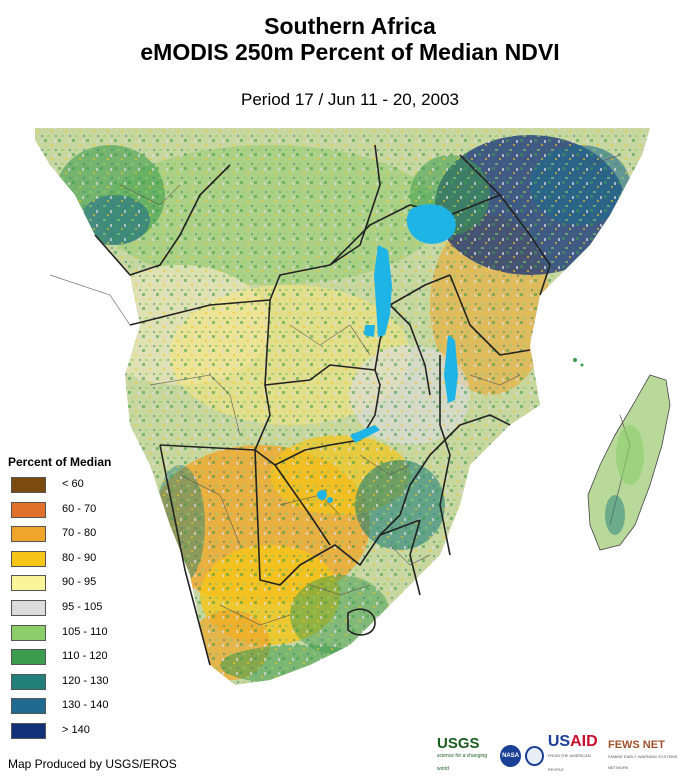 The height and width of the screenshot is (780, 700). Describe the element at coordinates (79, 508) in the screenshot. I see `legend-label: 60 - 70` at that location.